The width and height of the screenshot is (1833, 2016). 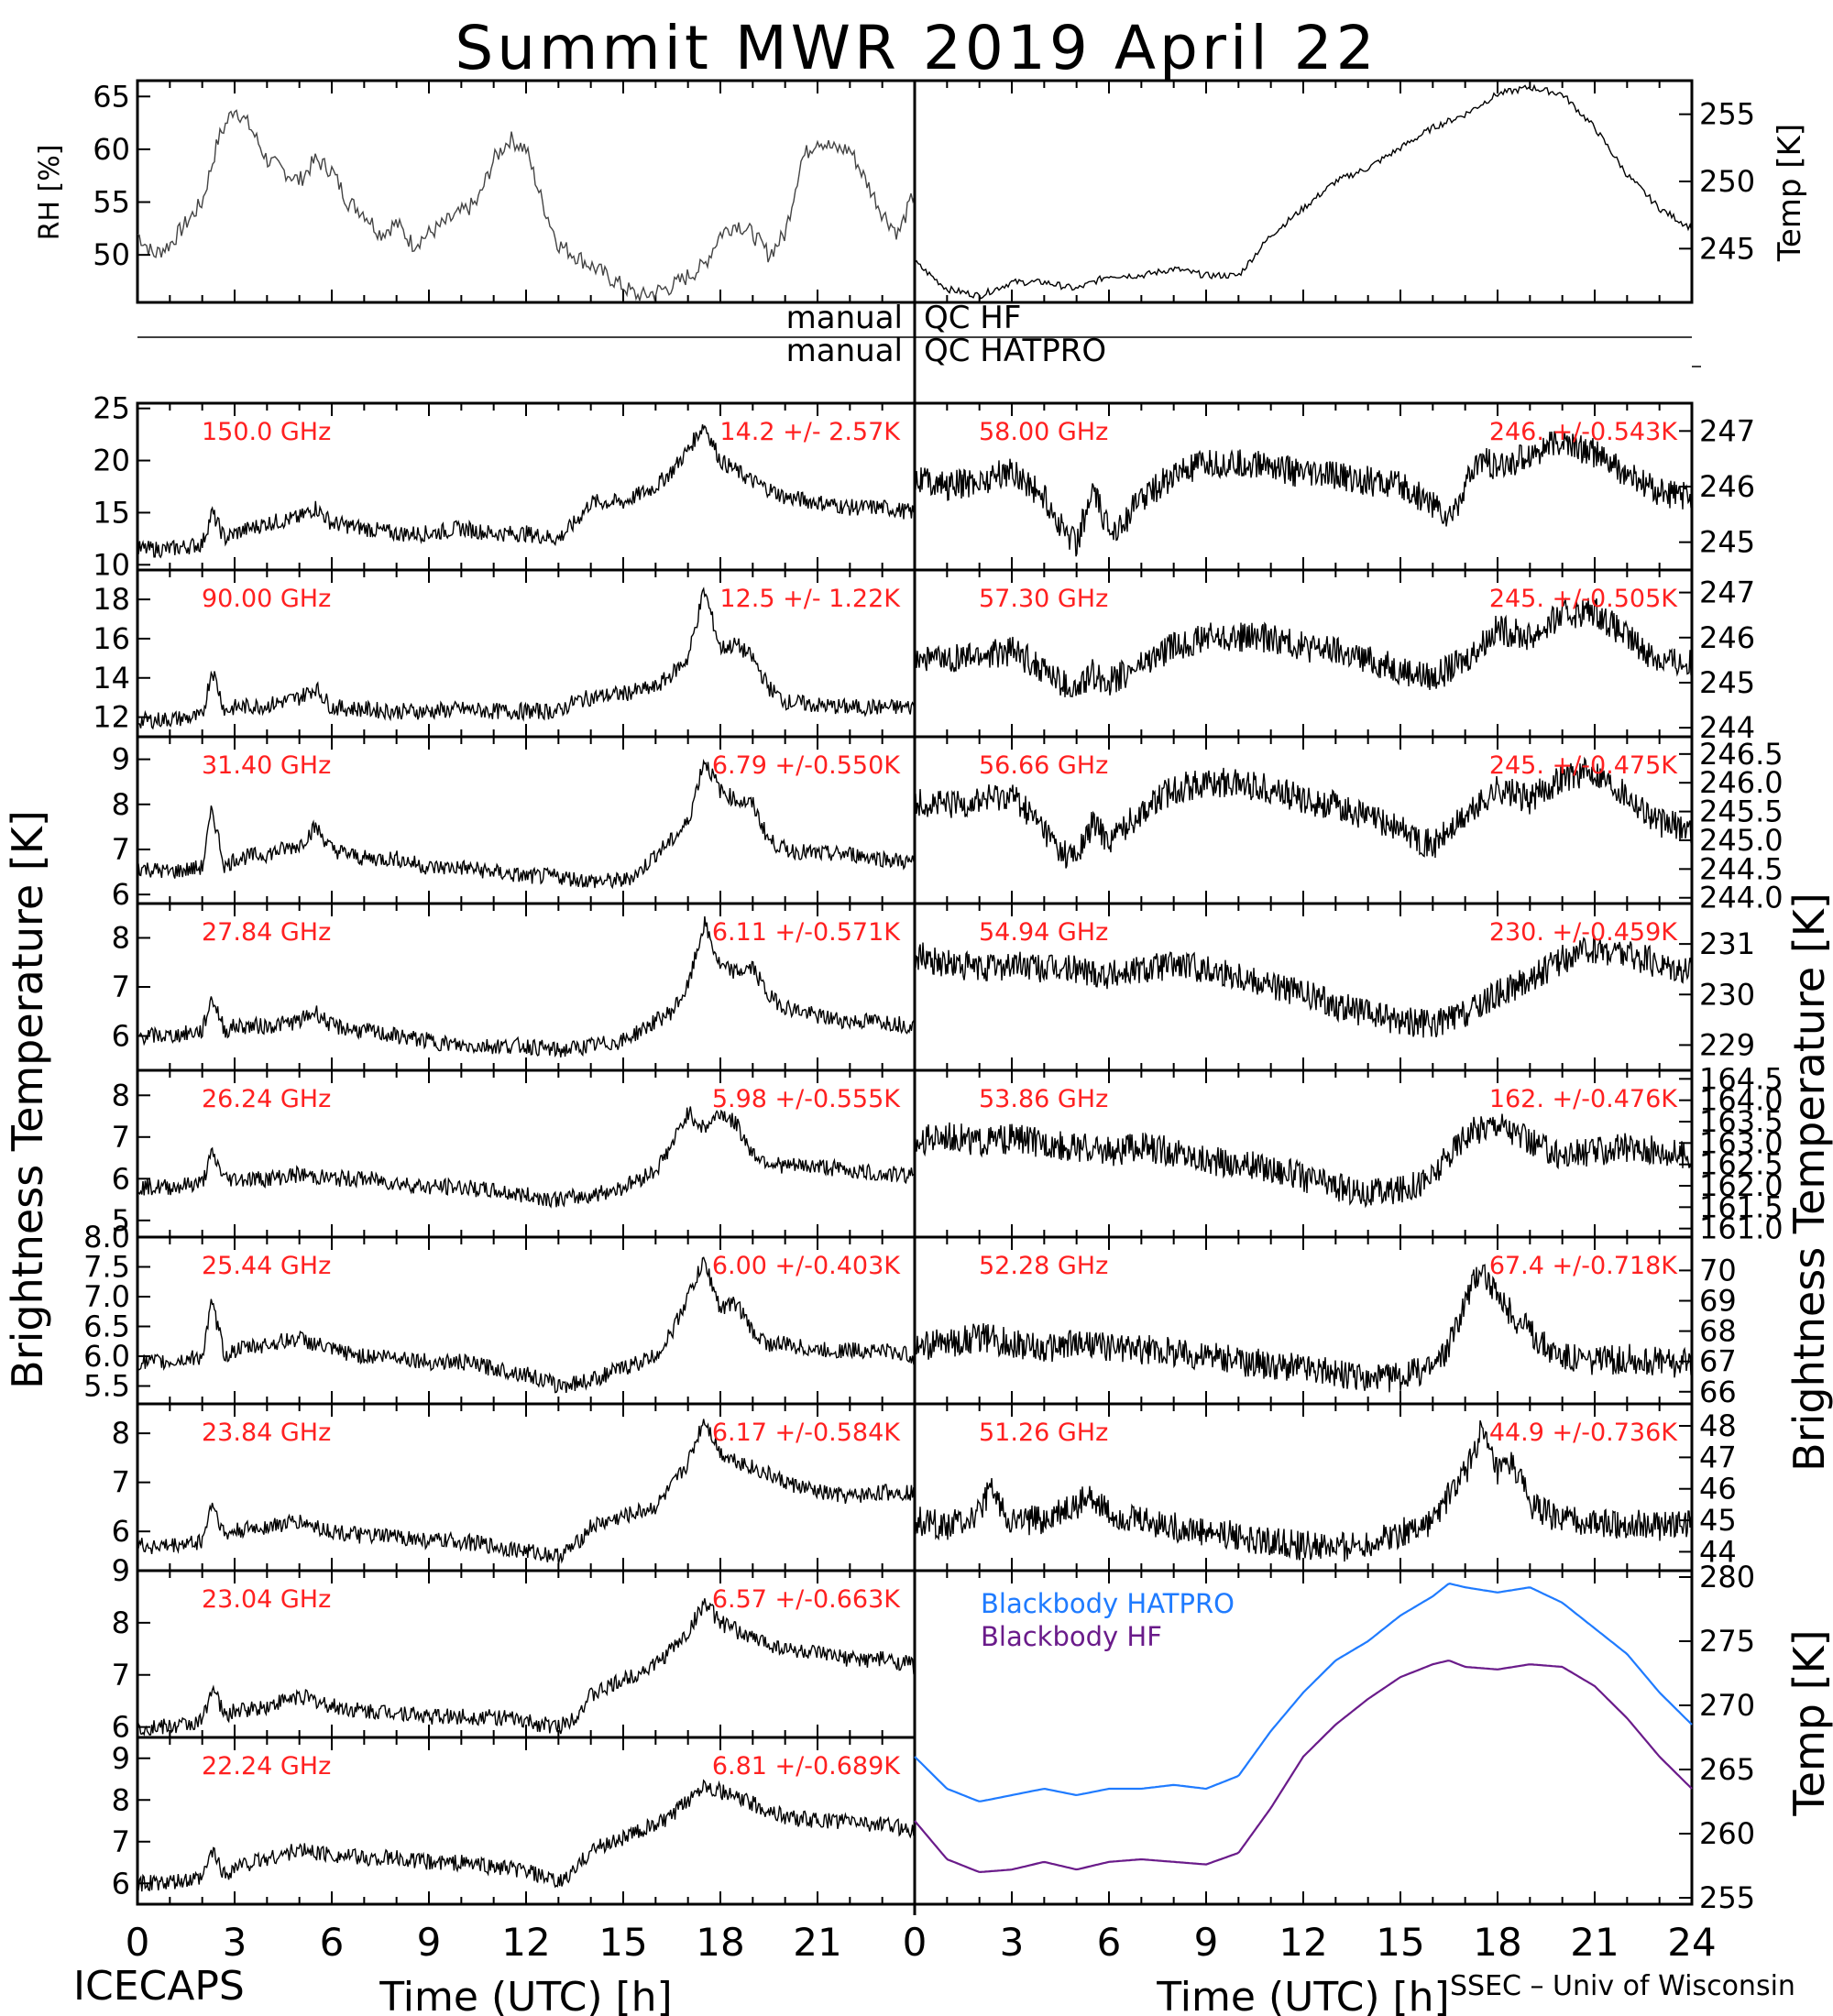 I want to click on y-tick-label: 5.5, so click(x=106, y=1386).